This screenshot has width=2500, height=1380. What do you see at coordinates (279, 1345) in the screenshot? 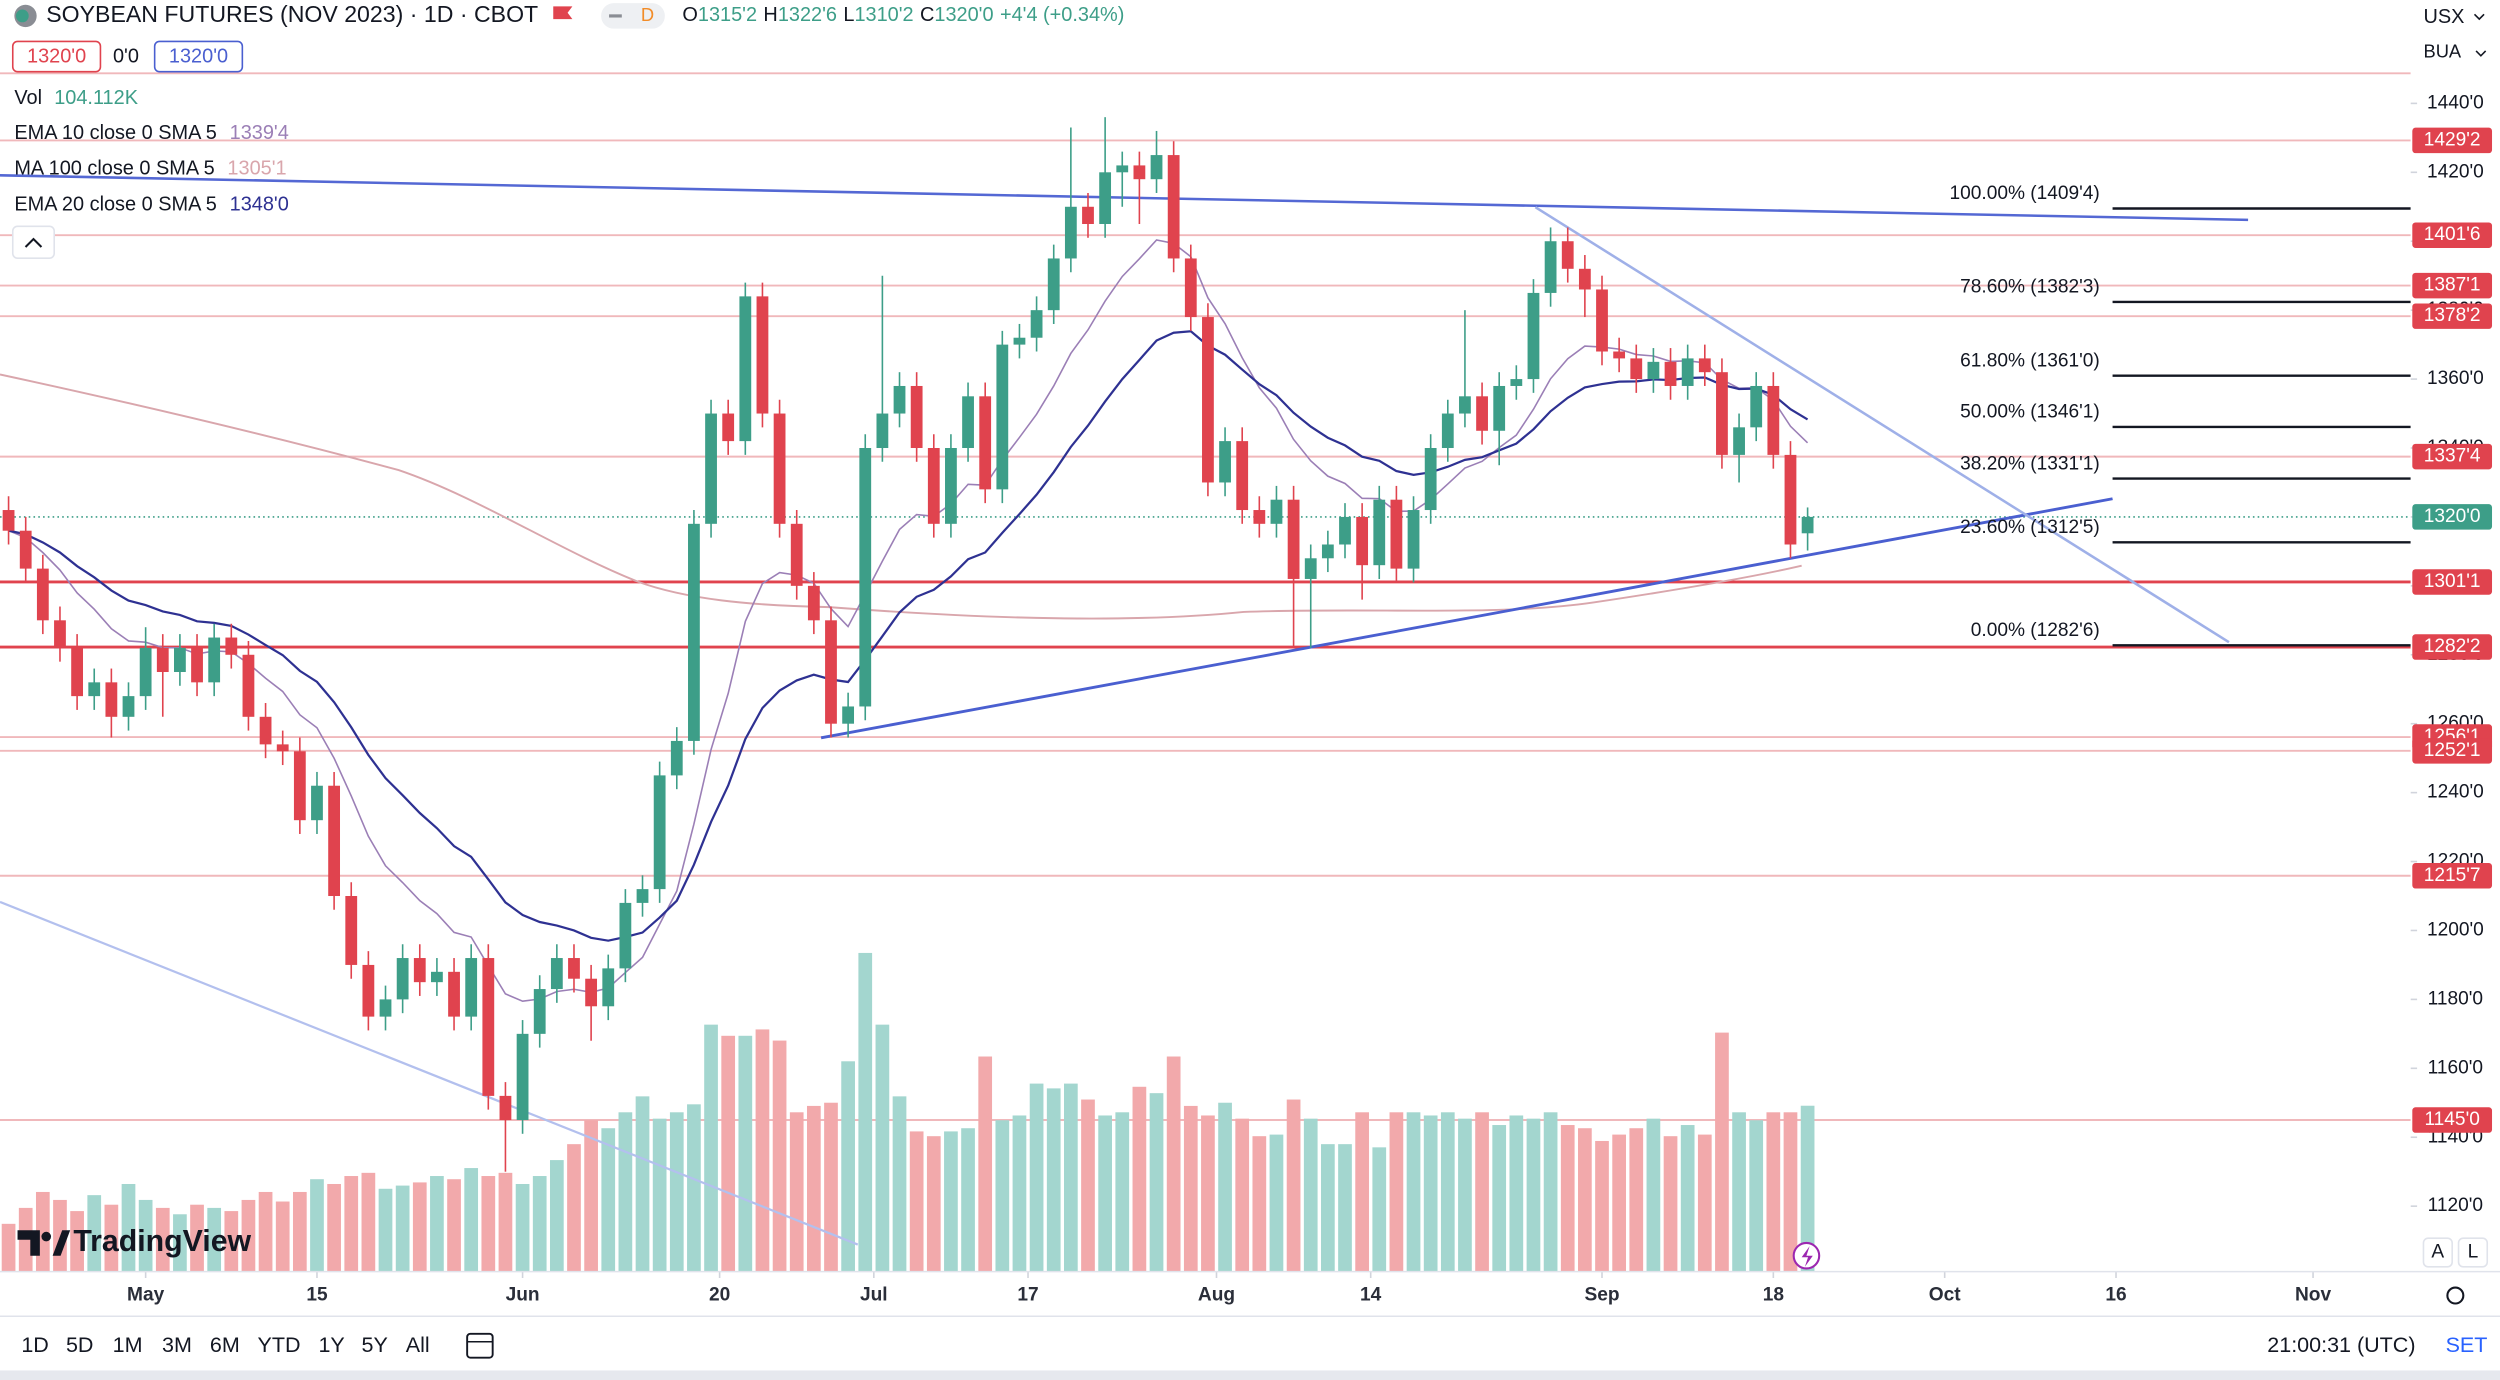
I see `range-button: YTD` at bounding box center [279, 1345].